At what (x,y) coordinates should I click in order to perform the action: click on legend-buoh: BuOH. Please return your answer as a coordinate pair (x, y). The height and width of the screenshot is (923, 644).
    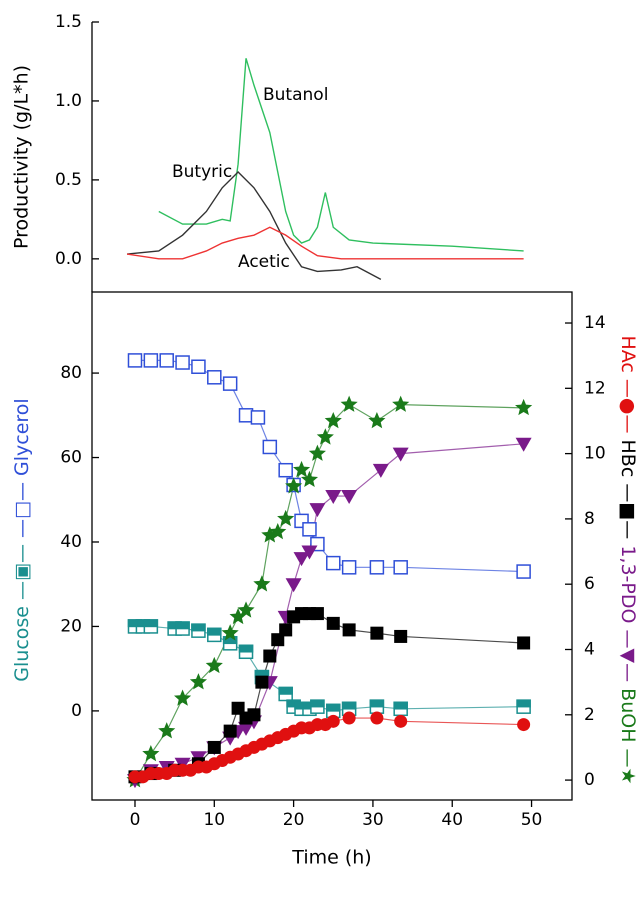
    Looking at the image, I should click on (629, 715).